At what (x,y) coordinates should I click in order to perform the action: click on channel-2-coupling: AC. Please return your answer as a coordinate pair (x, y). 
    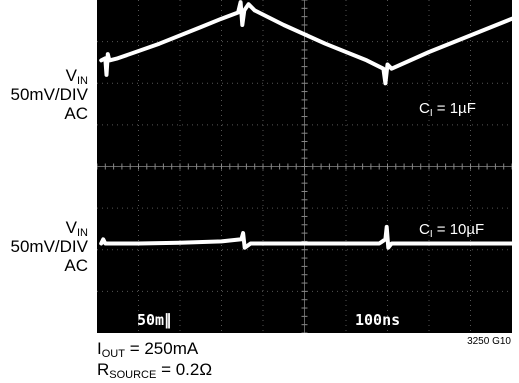
    Looking at the image, I should click on (76, 265).